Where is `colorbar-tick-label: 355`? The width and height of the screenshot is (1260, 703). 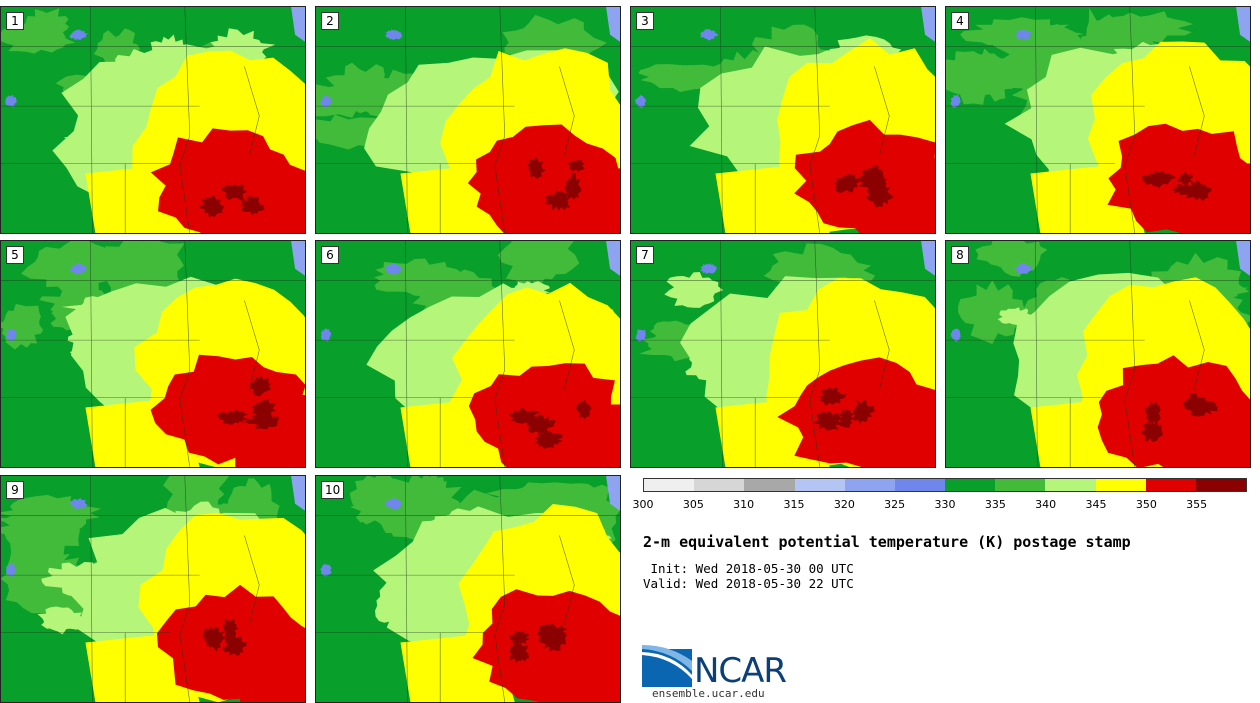 colorbar-tick-label: 355 is located at coordinates (1197, 504).